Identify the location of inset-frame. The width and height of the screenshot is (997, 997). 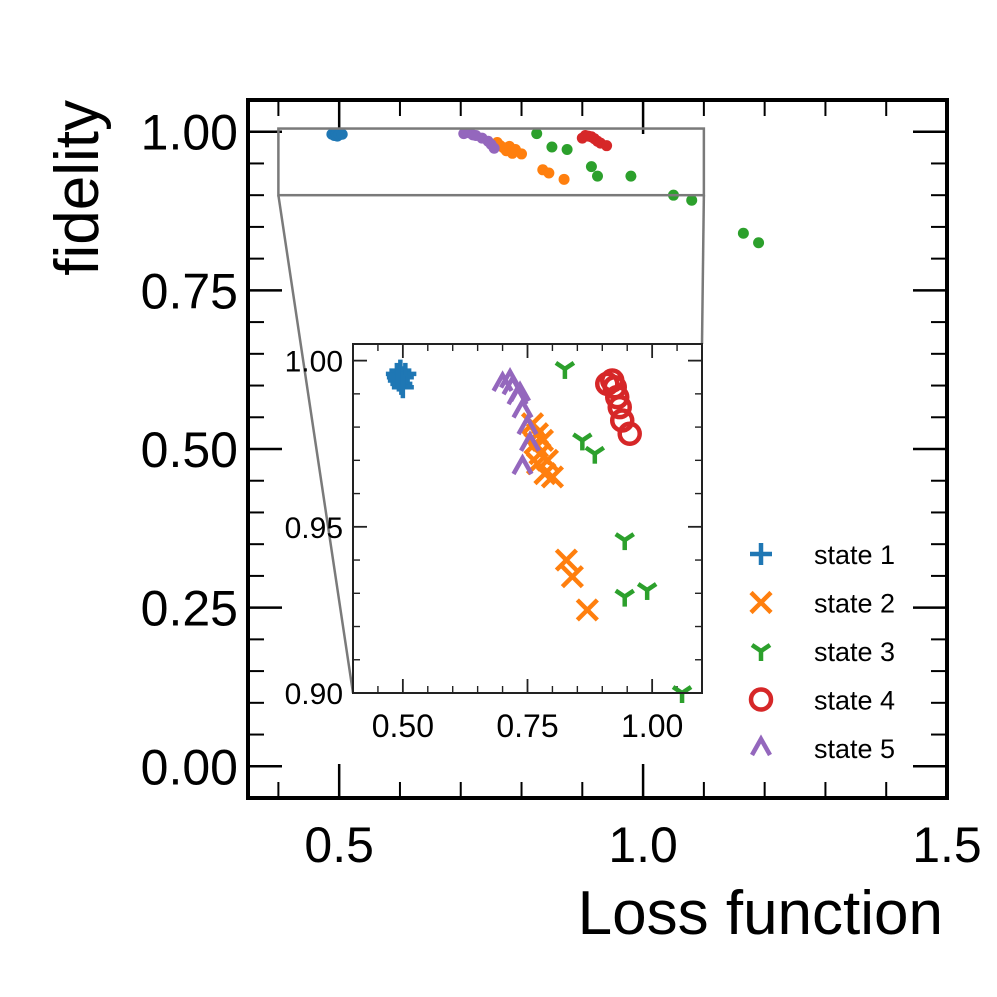
(527, 518).